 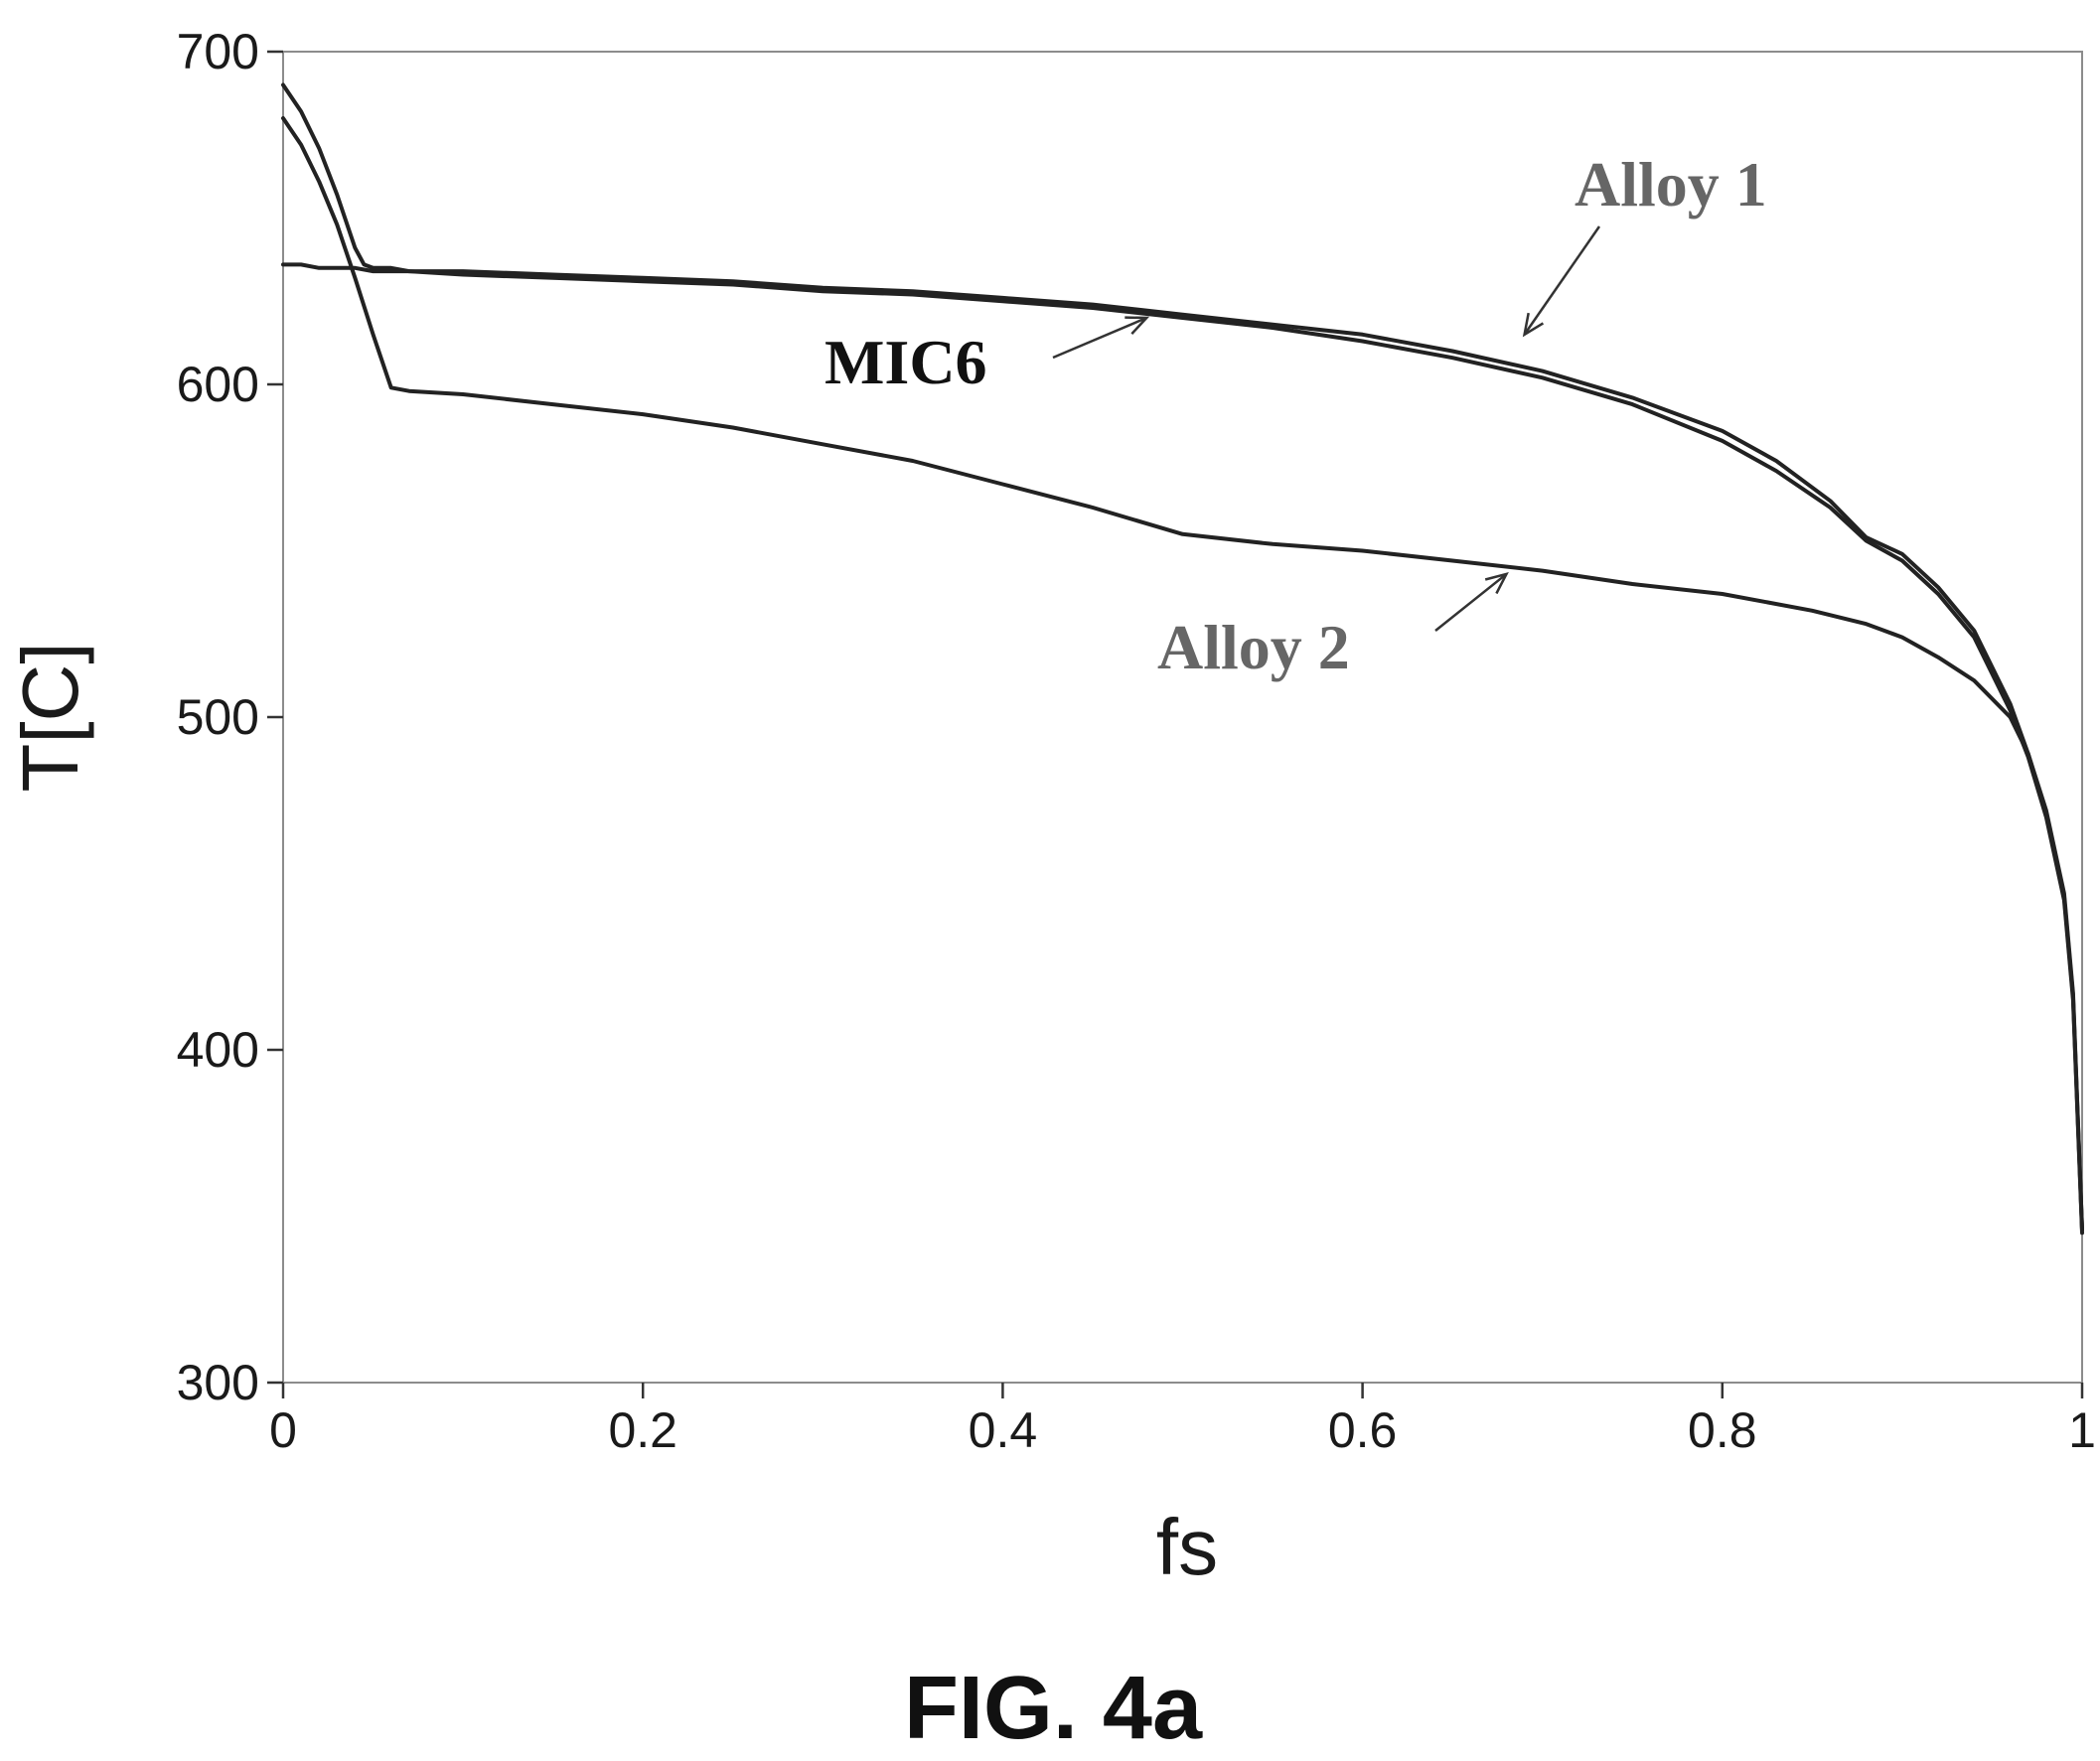 What do you see at coordinates (1099, 338) in the screenshot?
I see `annotation-arrow-mic6` at bounding box center [1099, 338].